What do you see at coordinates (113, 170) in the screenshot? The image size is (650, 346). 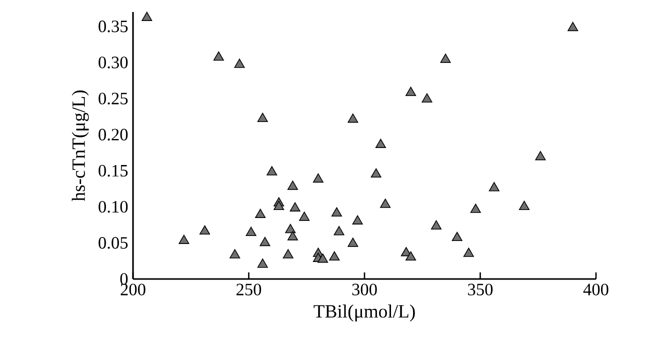 I see `y-tick-label: 0.15` at bounding box center [113, 170].